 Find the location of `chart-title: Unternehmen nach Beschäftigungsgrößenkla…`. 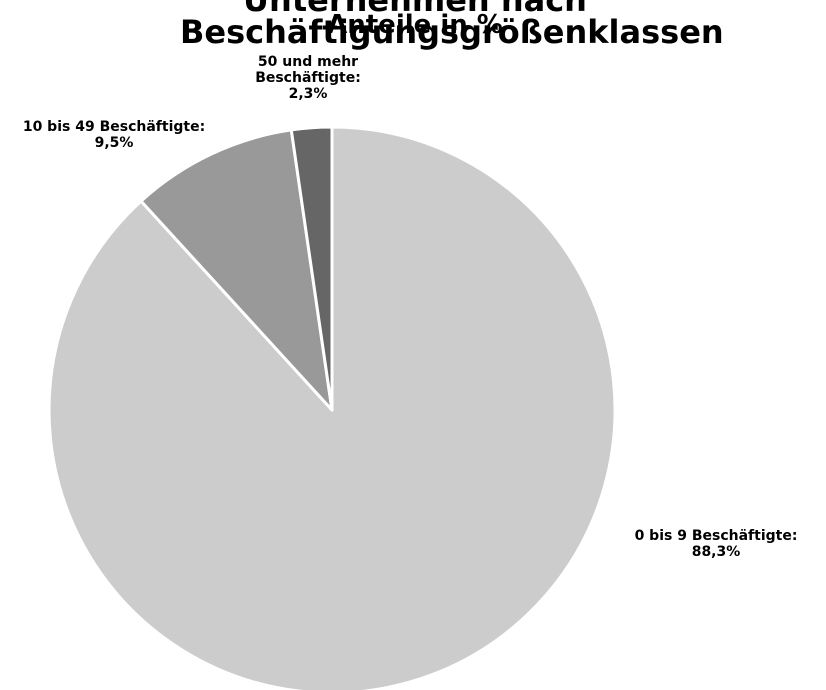

chart-title: Unternehmen nach Beschäftigungsgrößenkla… is located at coordinates (452, 25).